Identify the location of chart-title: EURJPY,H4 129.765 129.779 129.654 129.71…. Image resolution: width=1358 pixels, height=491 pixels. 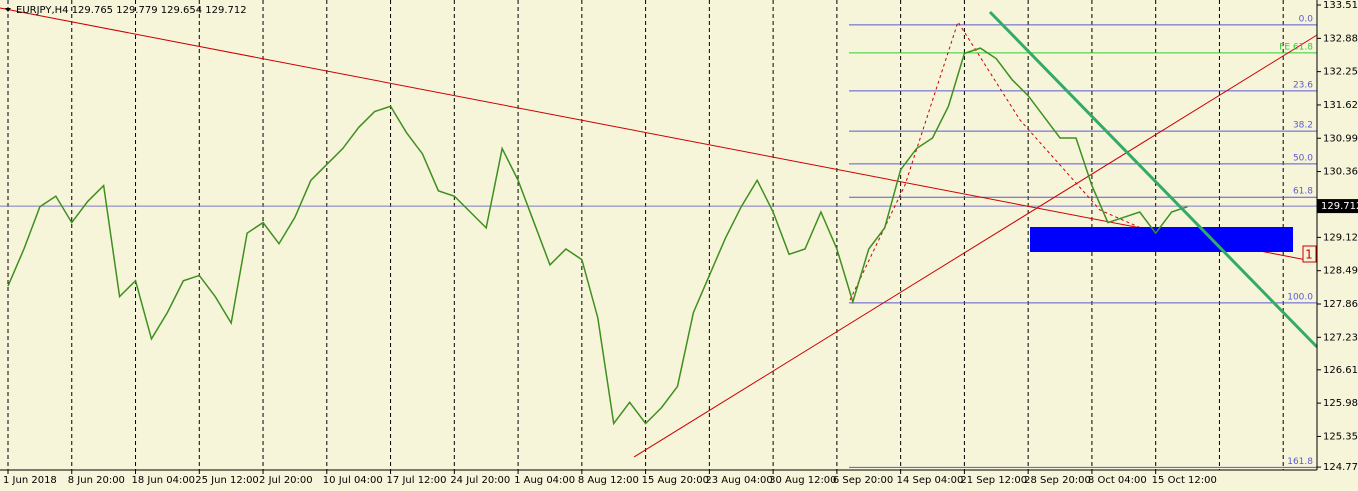
(131, 10).